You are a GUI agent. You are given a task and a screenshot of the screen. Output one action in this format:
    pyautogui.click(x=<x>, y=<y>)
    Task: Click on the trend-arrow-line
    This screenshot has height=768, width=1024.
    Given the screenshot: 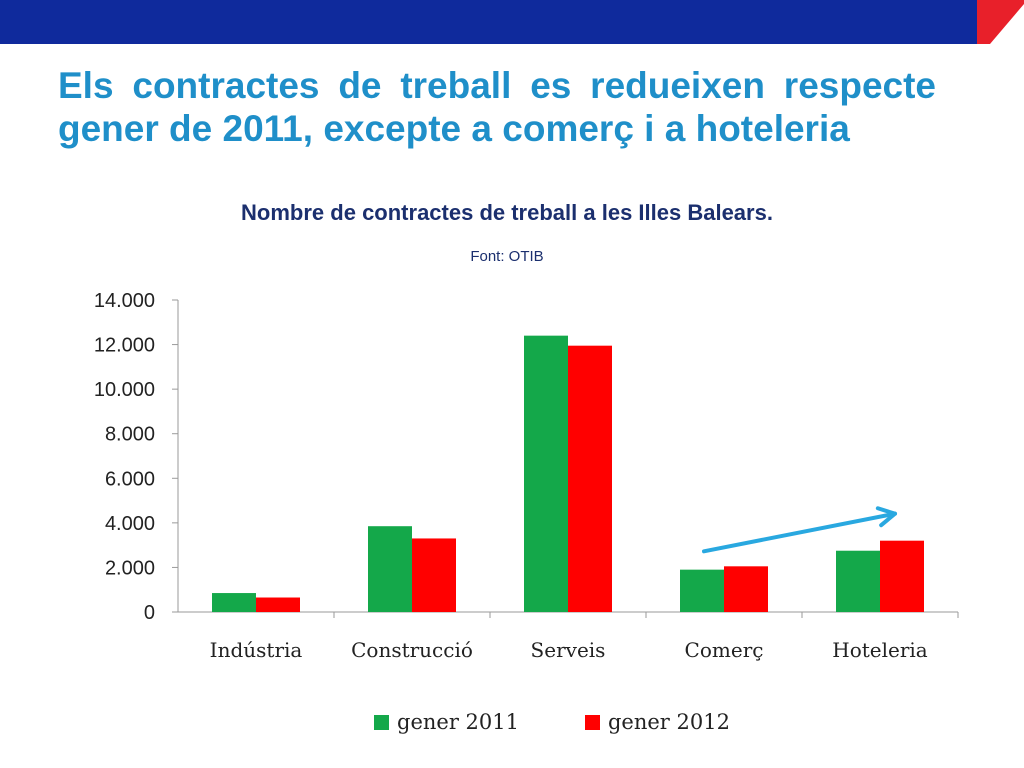 What is the action you would take?
    pyautogui.click(x=799, y=532)
    